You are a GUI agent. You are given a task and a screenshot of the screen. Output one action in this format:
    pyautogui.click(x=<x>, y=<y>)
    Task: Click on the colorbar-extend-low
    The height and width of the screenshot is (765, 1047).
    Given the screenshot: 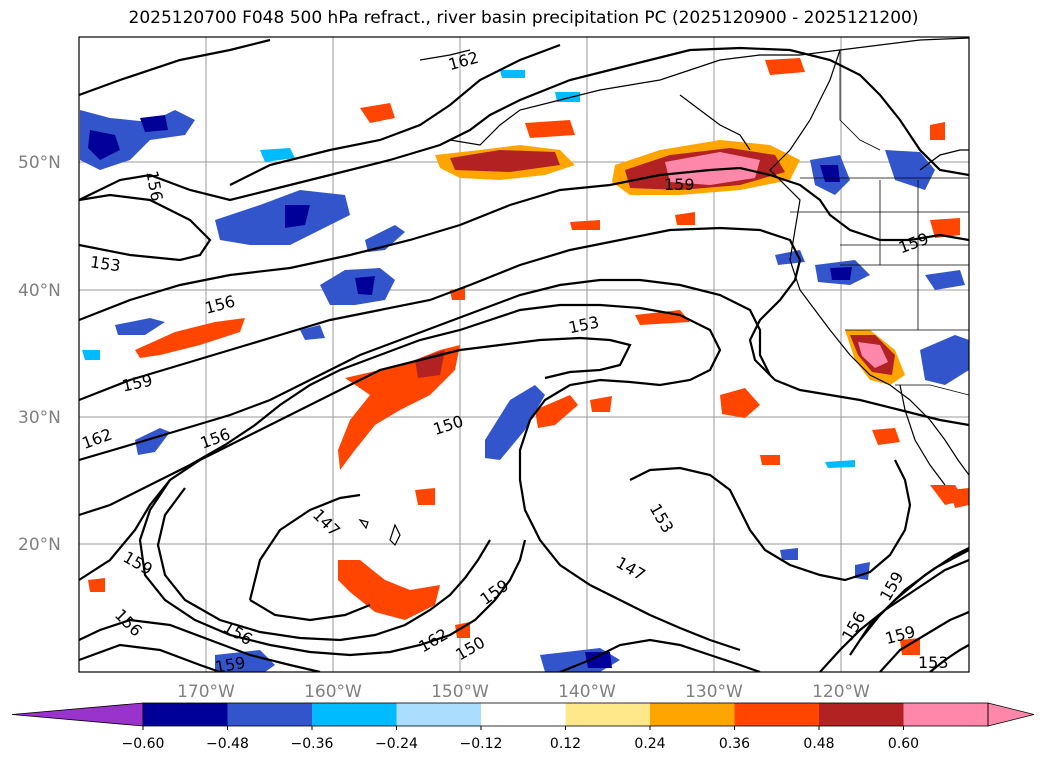 What is the action you would take?
    pyautogui.click(x=77, y=714)
    